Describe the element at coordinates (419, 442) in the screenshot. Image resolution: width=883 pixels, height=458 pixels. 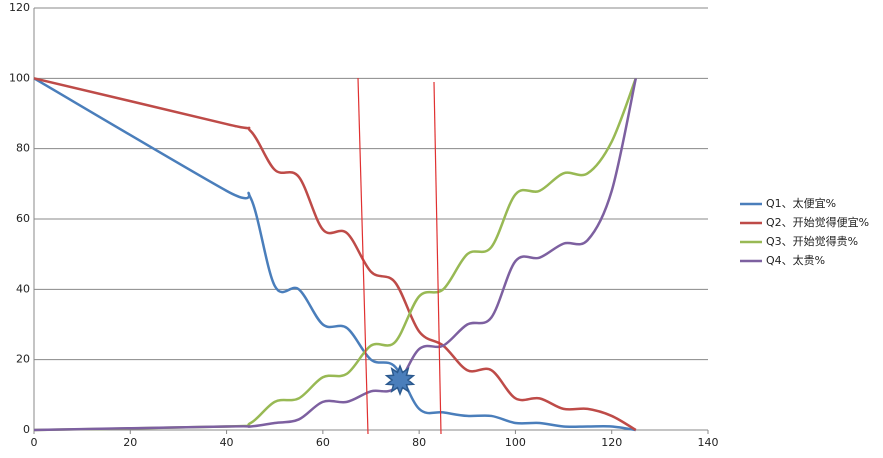
I see `x-tick-label: 80` at that location.